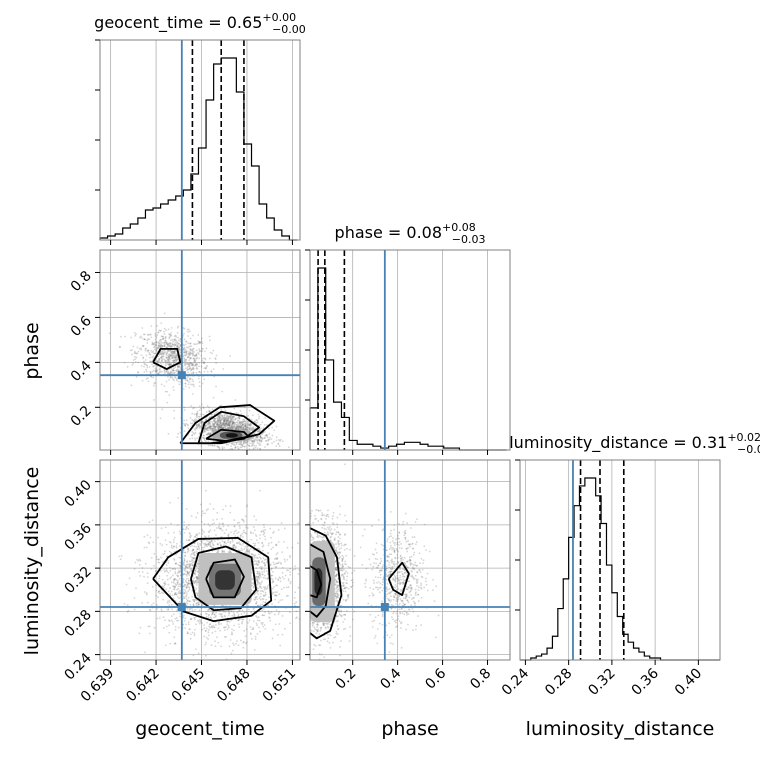  I want to click on geocent_time-title: geocent_time = 0.65+0.00 −0.00, so click(200, 23).